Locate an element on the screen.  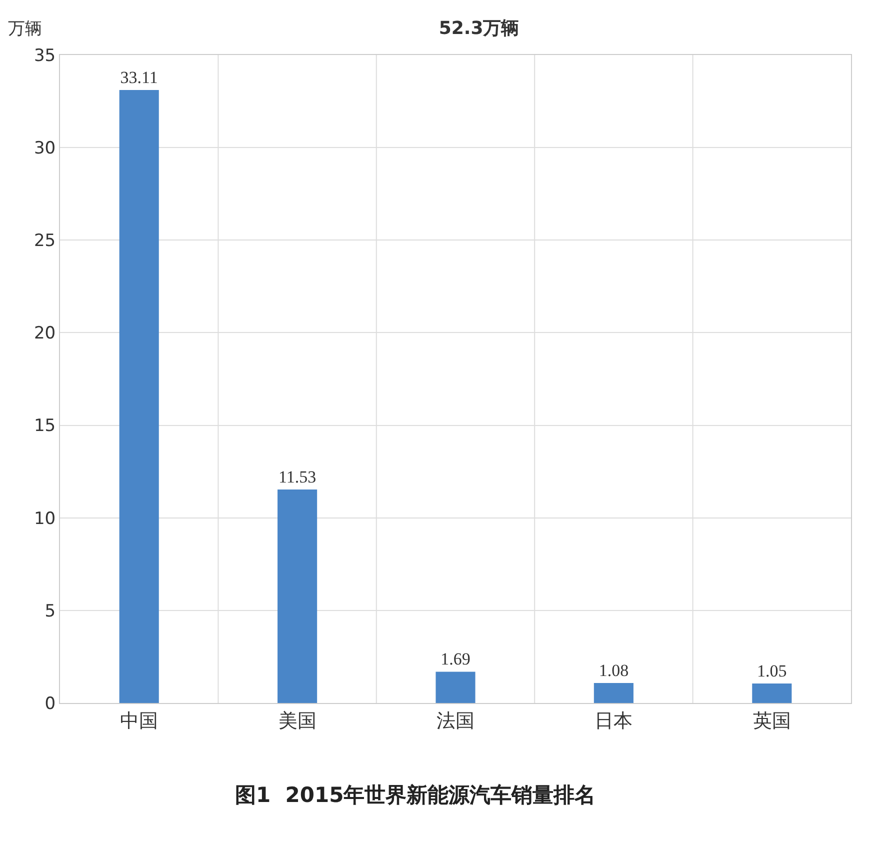
chart-title: 52.3万辆 is located at coordinates (479, 28).